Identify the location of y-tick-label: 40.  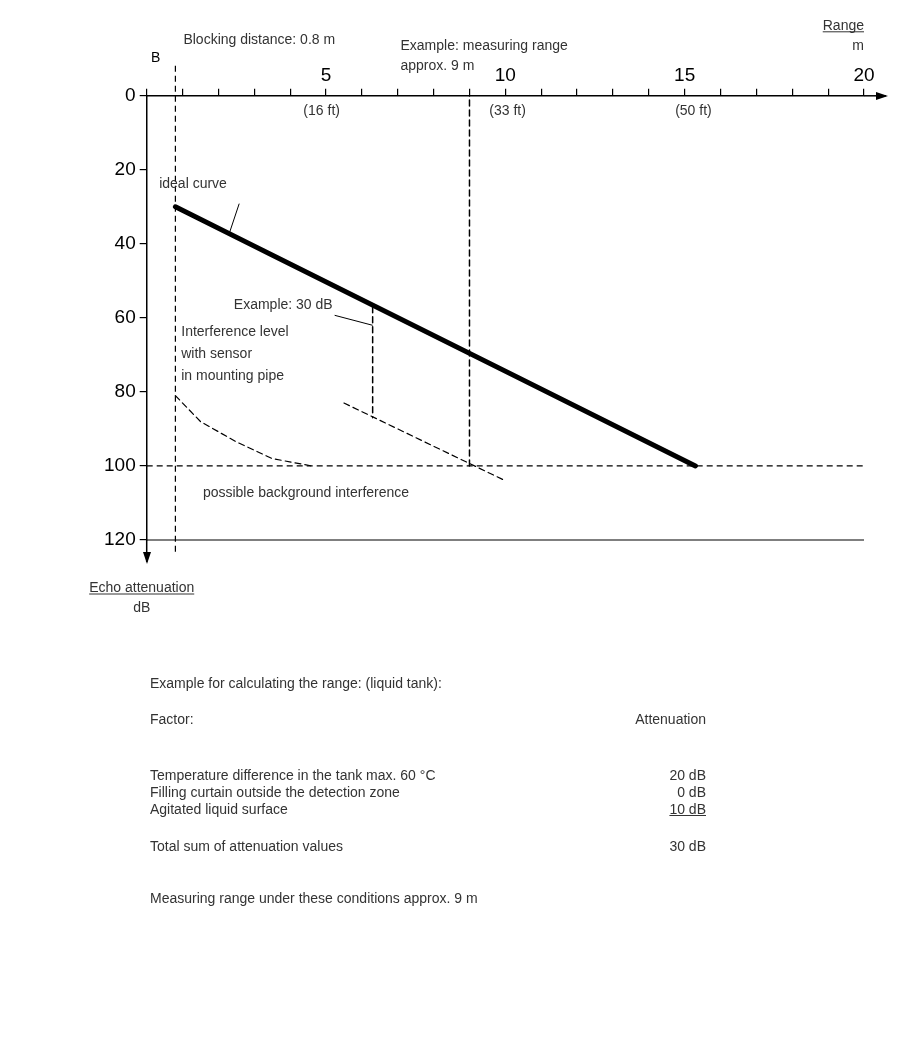
(125, 243).